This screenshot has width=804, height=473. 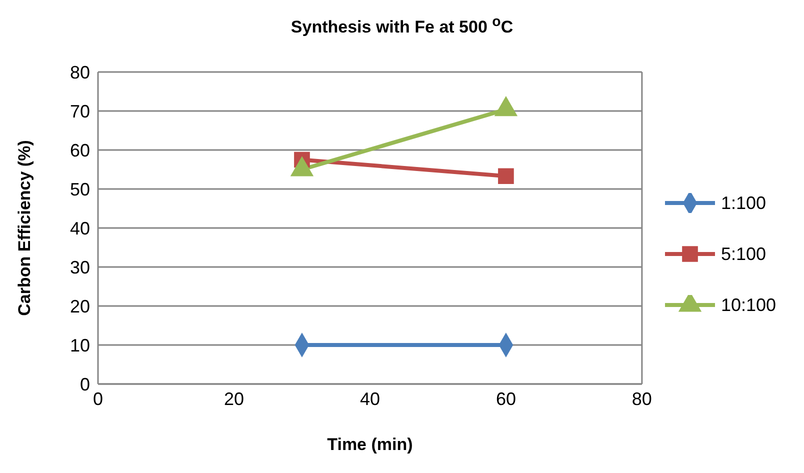 What do you see at coordinates (402, 26) in the screenshot?
I see `chart-title: Synthesis with Fe at 500 $^{o}$C` at bounding box center [402, 26].